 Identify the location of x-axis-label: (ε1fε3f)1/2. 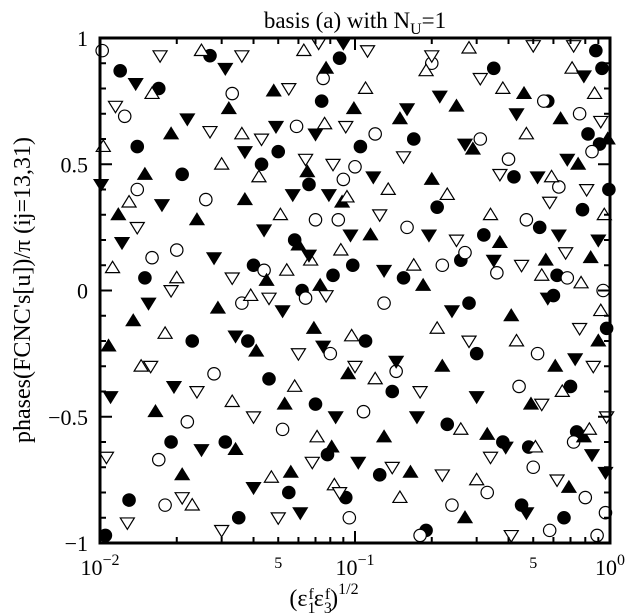
(323, 597).